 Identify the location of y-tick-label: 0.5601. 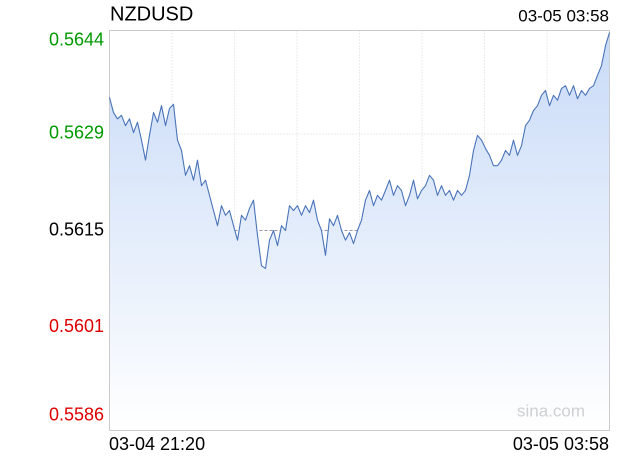
(76, 326).